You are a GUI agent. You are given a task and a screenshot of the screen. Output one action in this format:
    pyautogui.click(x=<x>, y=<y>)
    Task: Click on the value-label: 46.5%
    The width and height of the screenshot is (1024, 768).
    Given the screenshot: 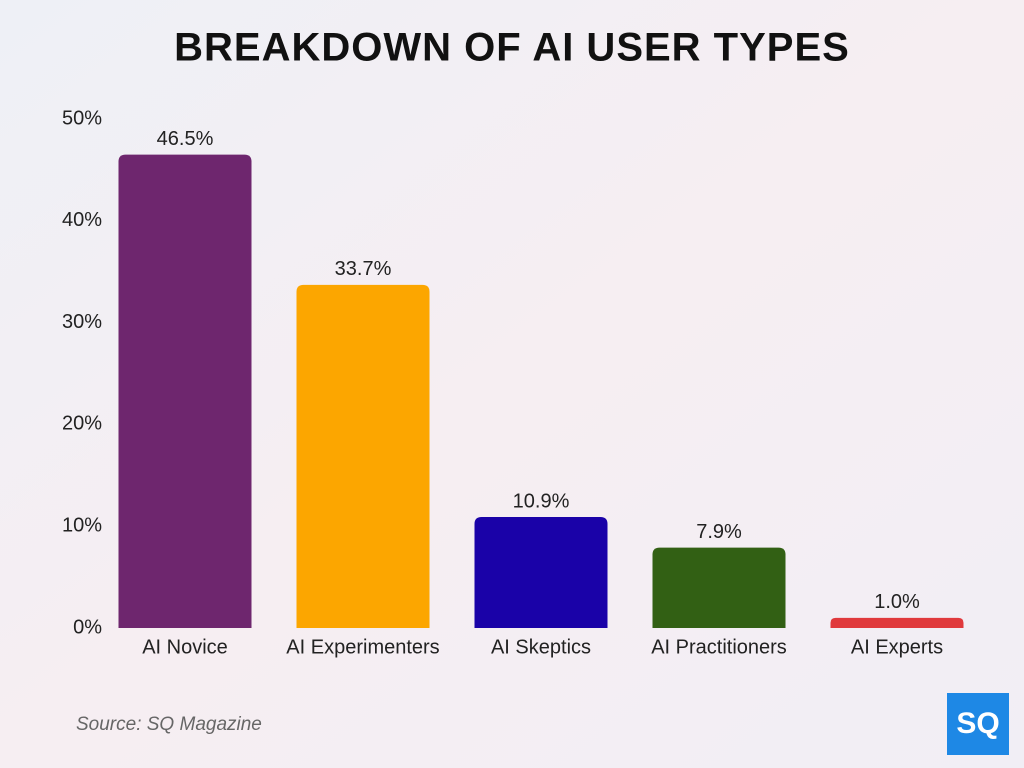 What is the action you would take?
    pyautogui.click(x=185, y=139)
    